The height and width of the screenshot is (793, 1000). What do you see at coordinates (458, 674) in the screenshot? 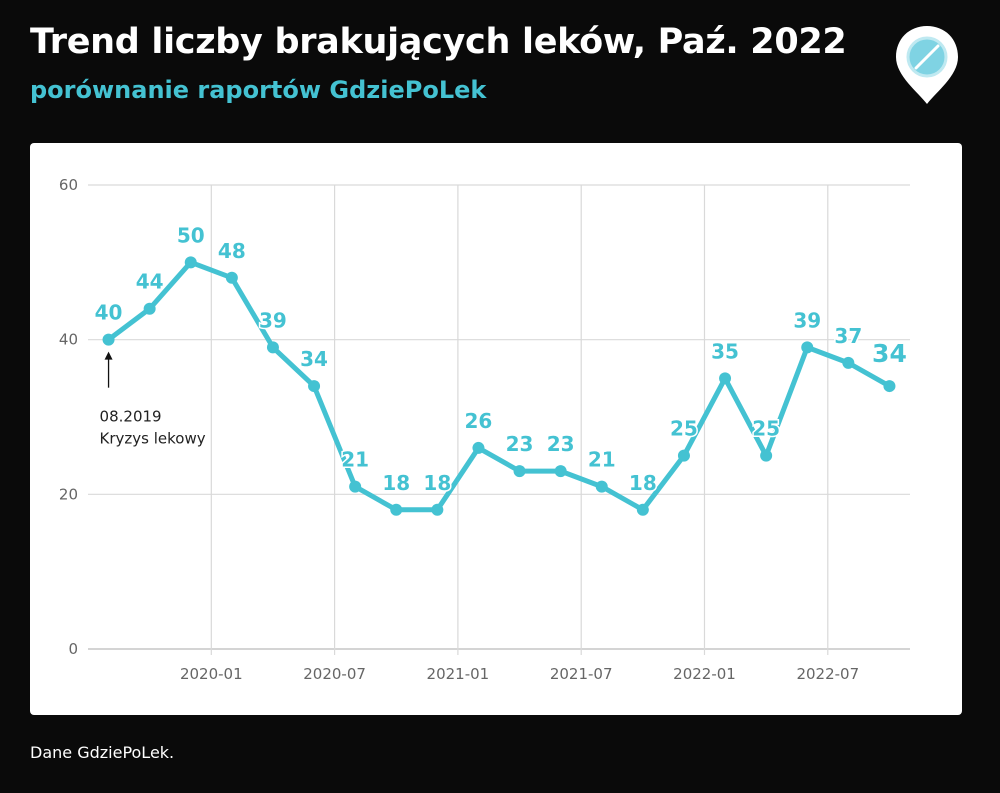
I see `x-tick-label: 2021-01` at bounding box center [458, 674].